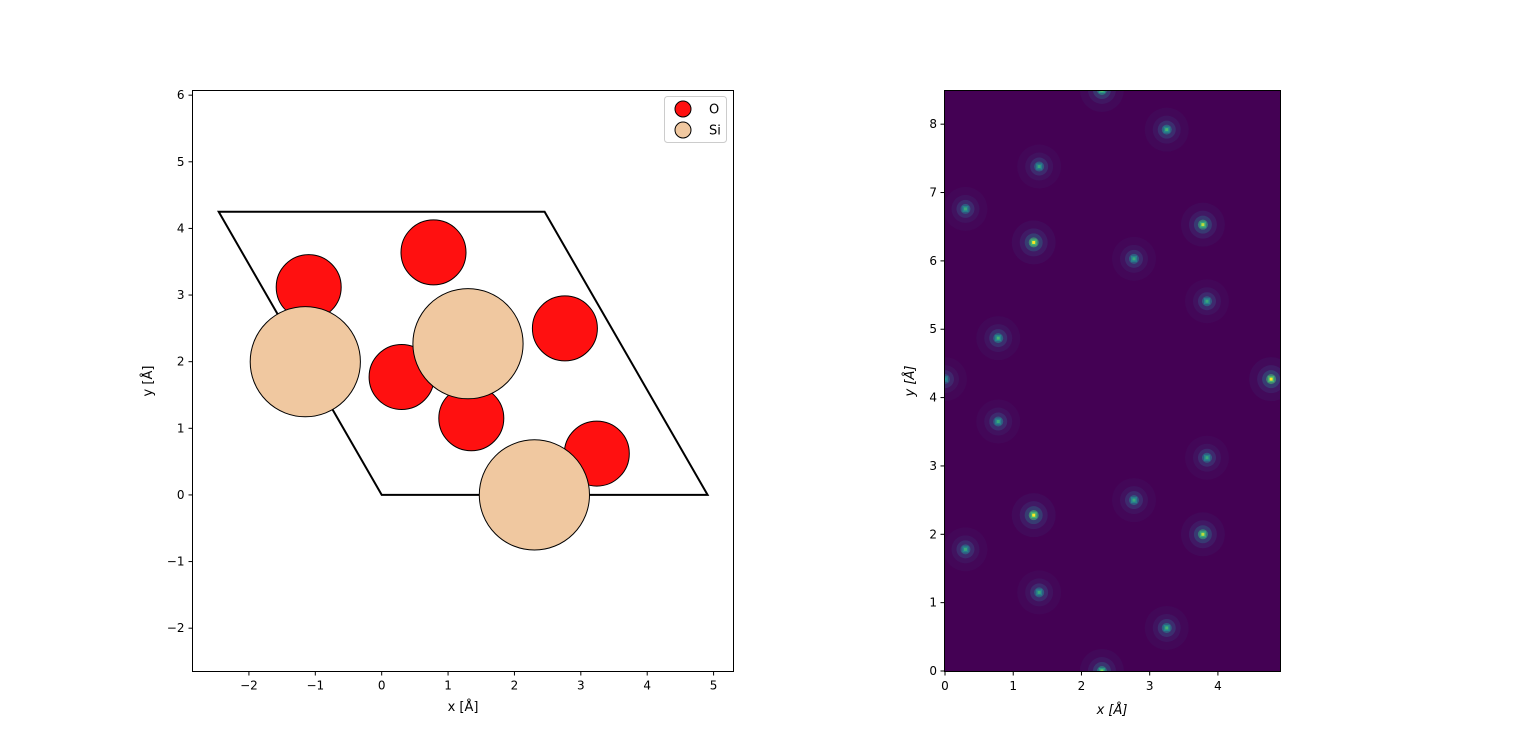  What do you see at coordinates (910, 382) in the screenshot?
I see `image-y-axis-label: y [Å]` at bounding box center [910, 382].